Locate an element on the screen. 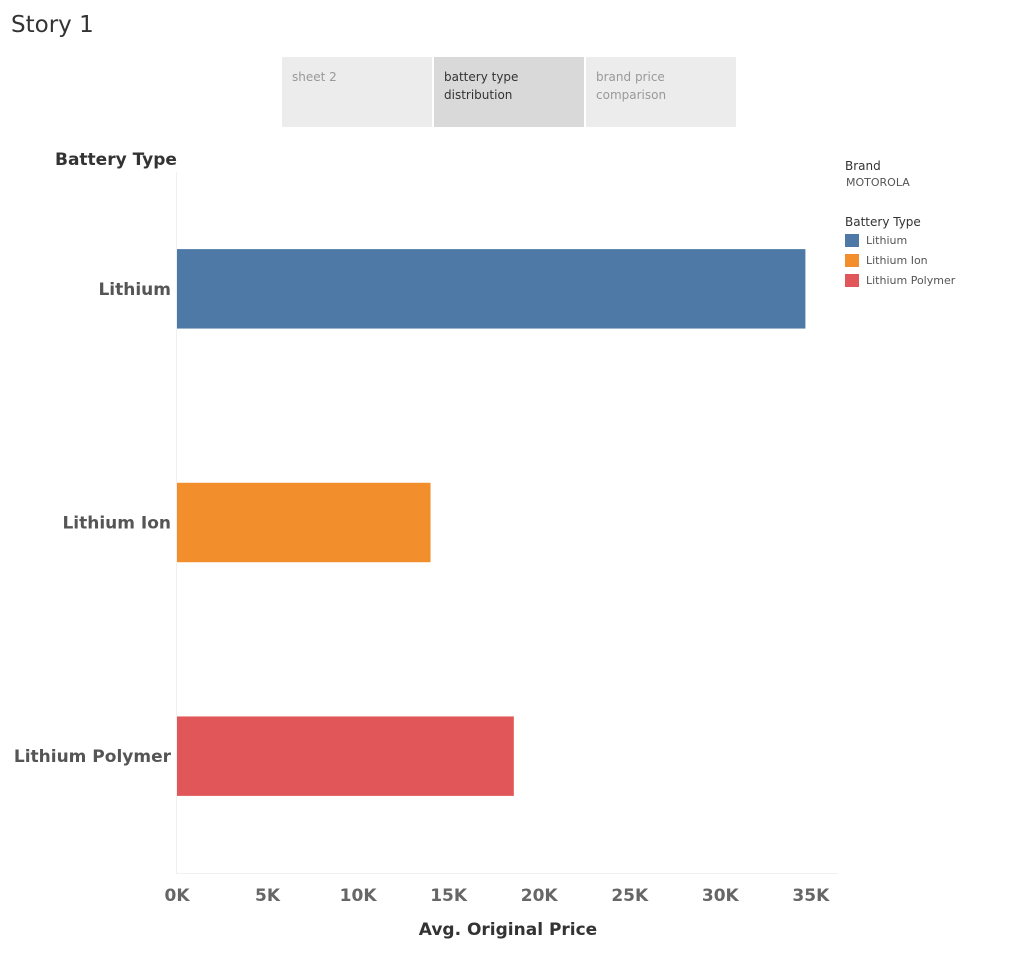 This screenshot has height=963, width=1015. legend-item-lithium: Lithium is located at coordinates (900, 240).